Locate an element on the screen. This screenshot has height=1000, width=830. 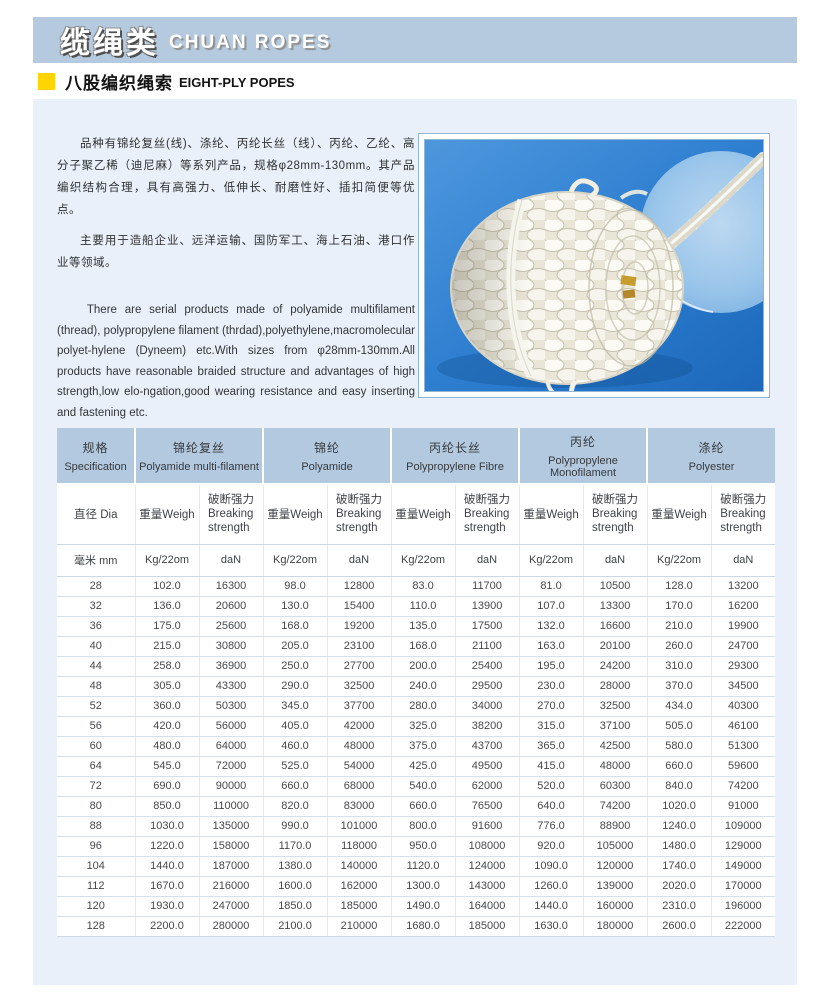
value-cell: 83.0 is located at coordinates (423, 586).